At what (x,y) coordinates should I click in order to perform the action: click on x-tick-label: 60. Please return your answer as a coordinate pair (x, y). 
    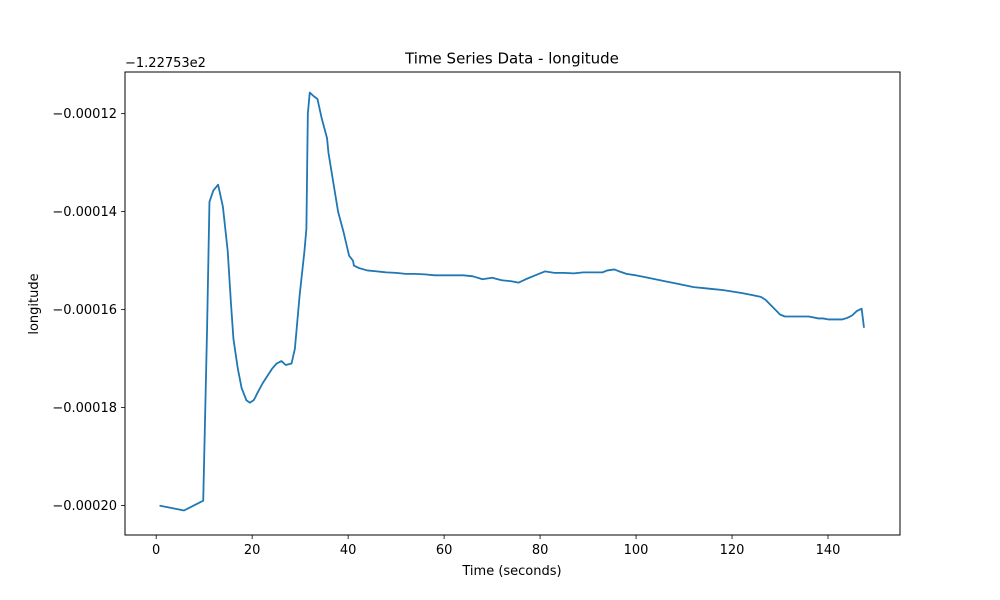
    Looking at the image, I should click on (444, 550).